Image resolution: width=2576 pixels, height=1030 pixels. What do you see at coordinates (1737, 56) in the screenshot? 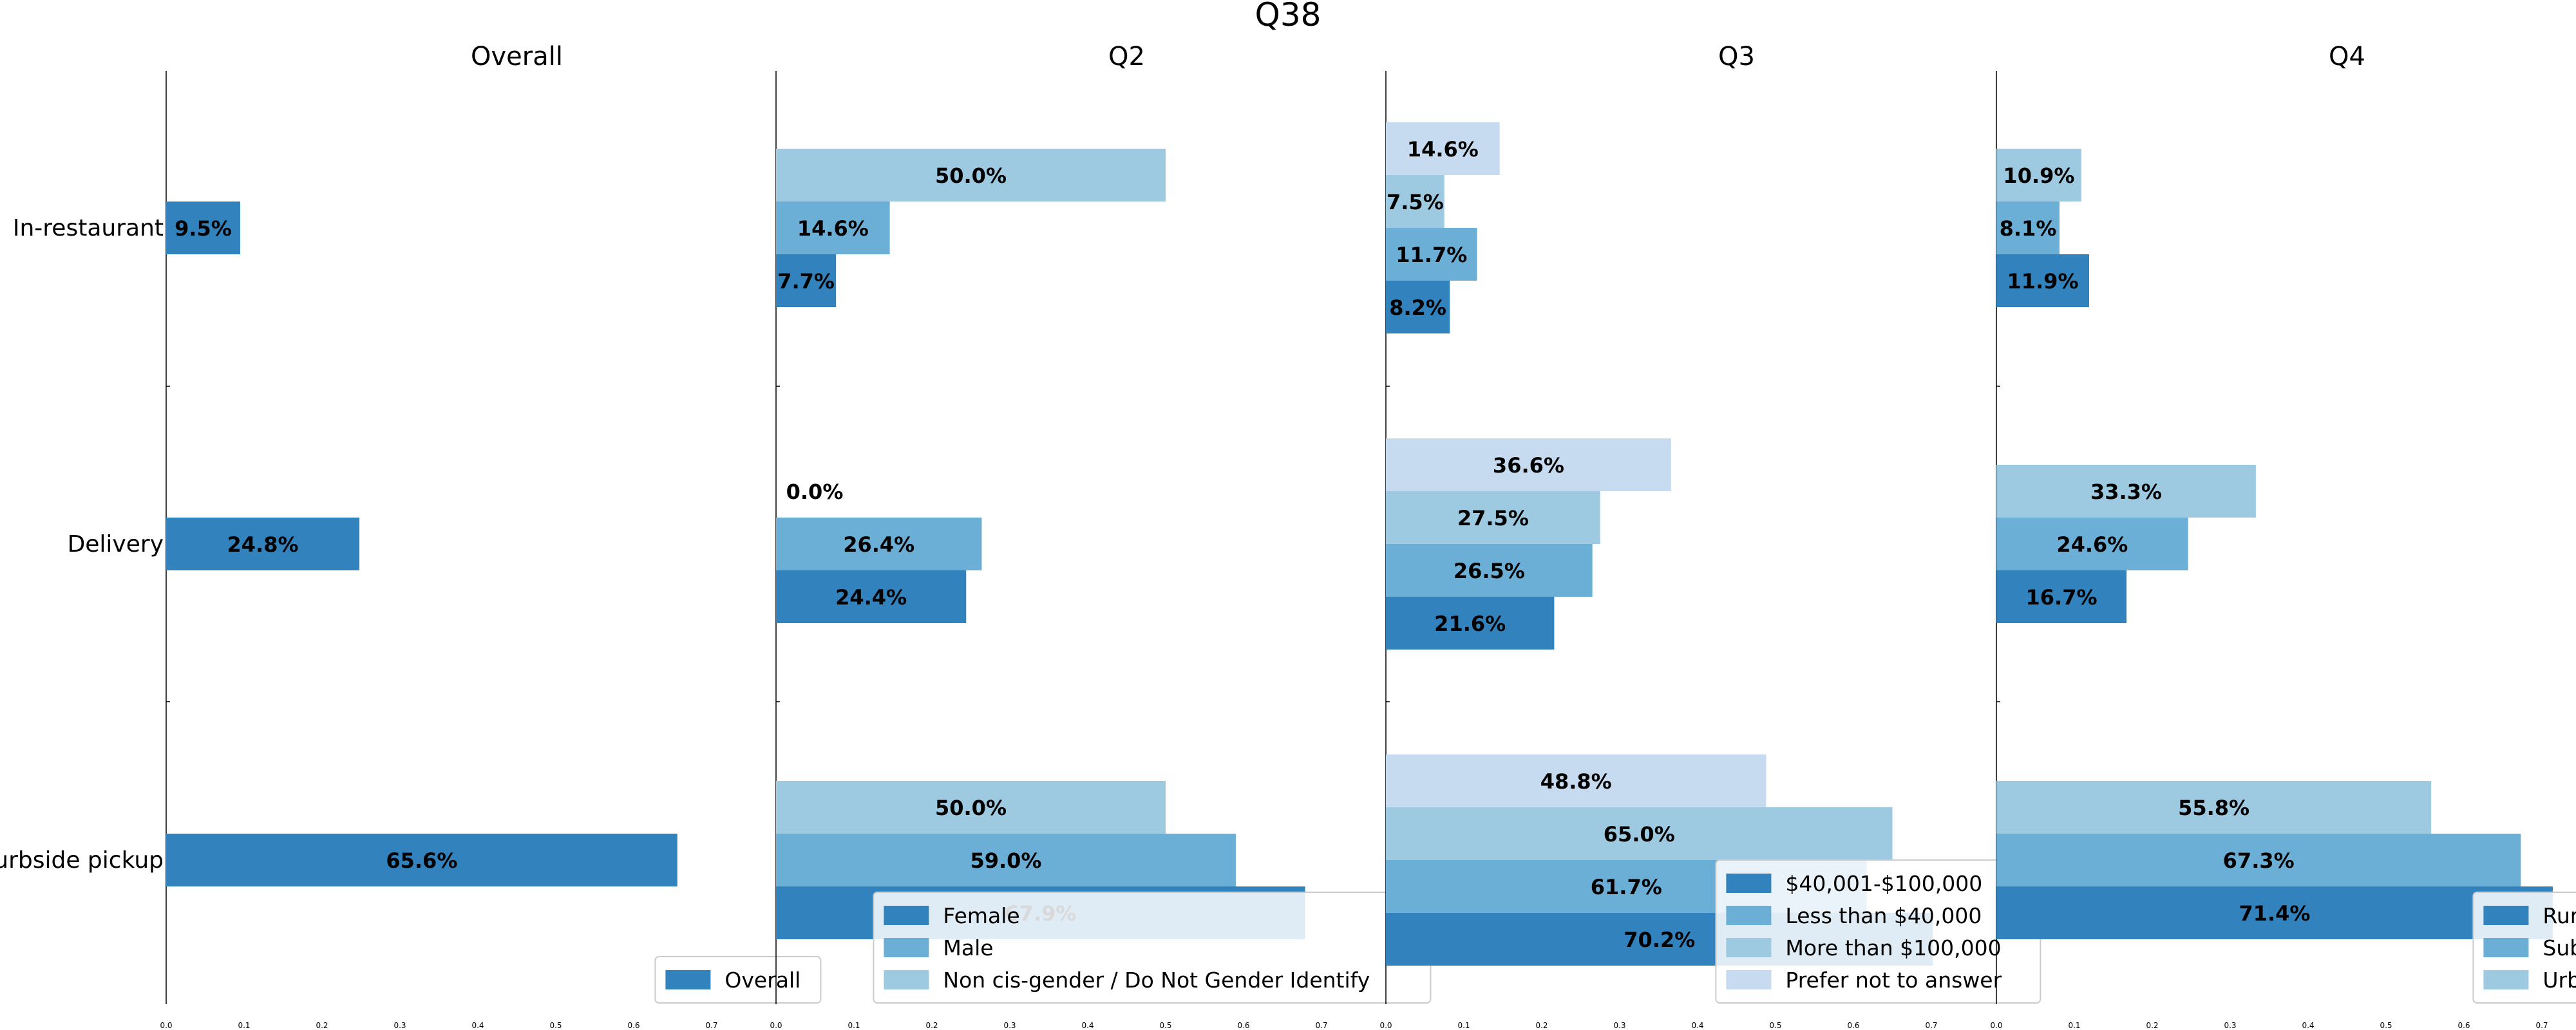
I see `panel-title: Q3` at bounding box center [1737, 56].